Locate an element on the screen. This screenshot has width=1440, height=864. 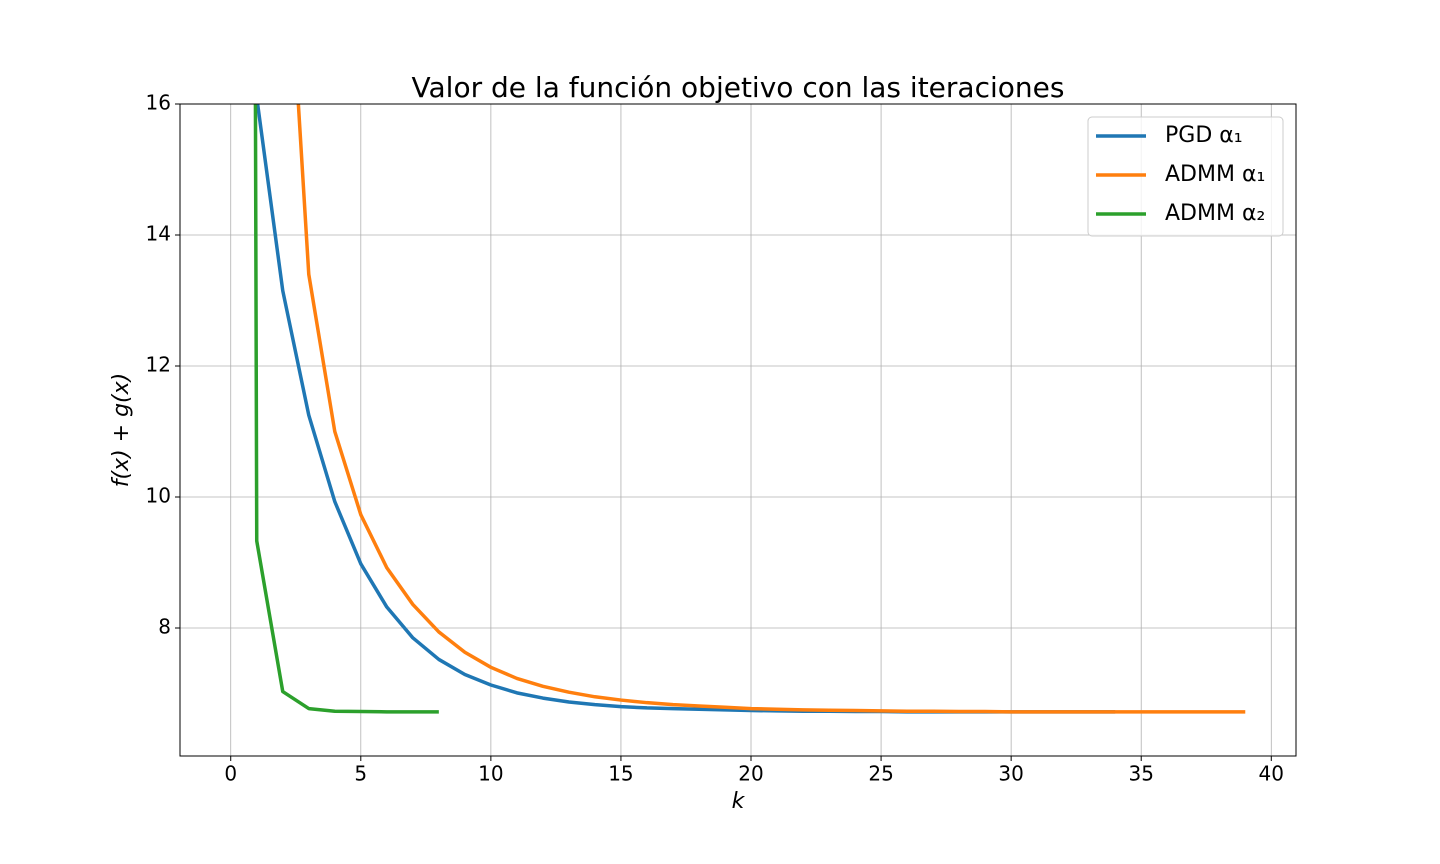
x-tick-label: 15 is located at coordinates (620, 774).